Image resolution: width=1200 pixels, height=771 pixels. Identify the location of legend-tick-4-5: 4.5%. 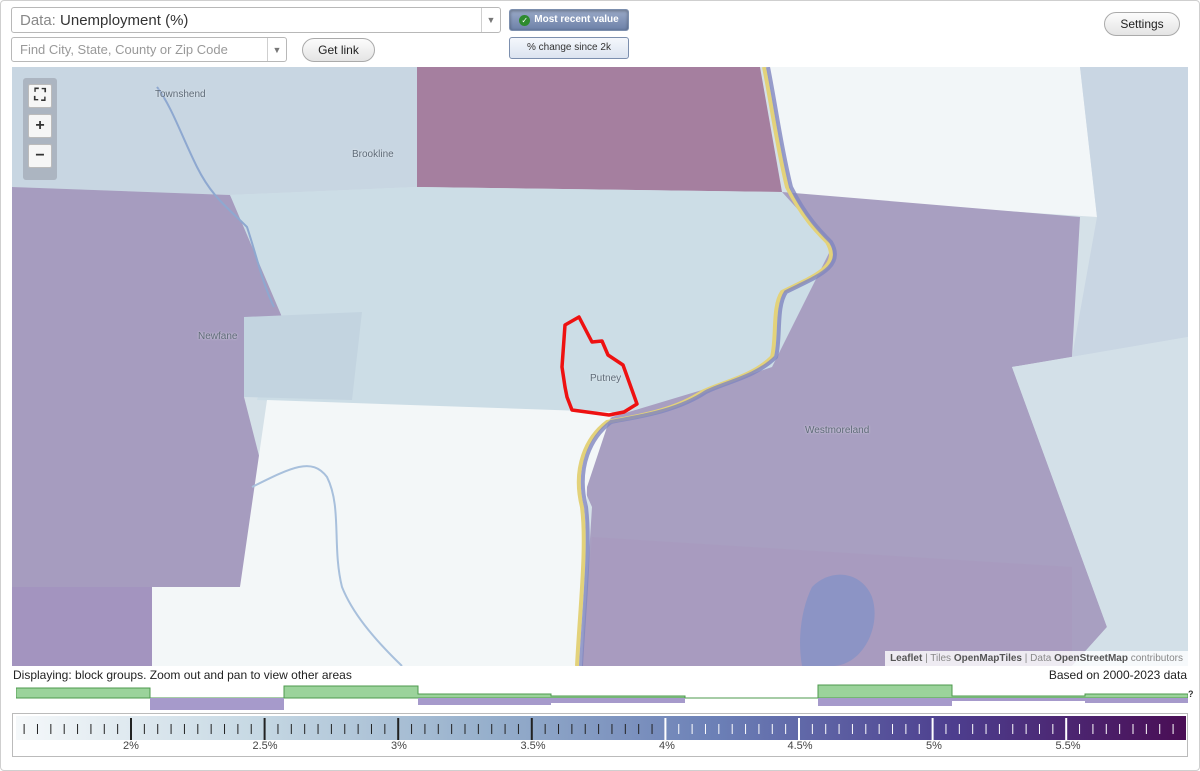
(800, 746).